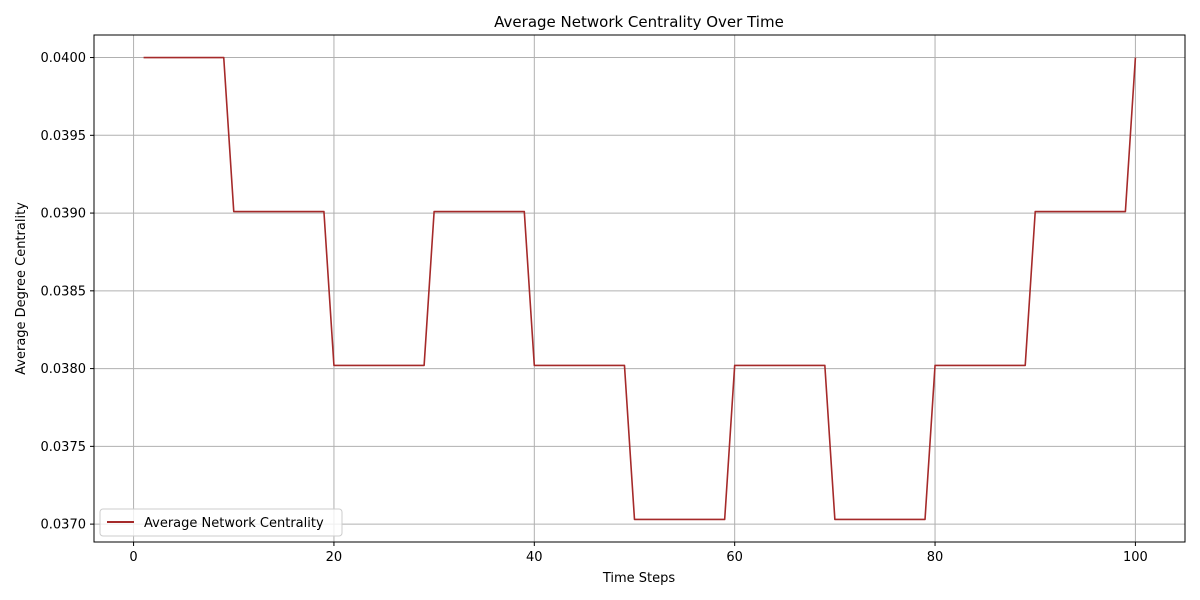 The height and width of the screenshot is (600, 1200). What do you see at coordinates (334, 557) in the screenshot?
I see `x-tick-label: 20` at bounding box center [334, 557].